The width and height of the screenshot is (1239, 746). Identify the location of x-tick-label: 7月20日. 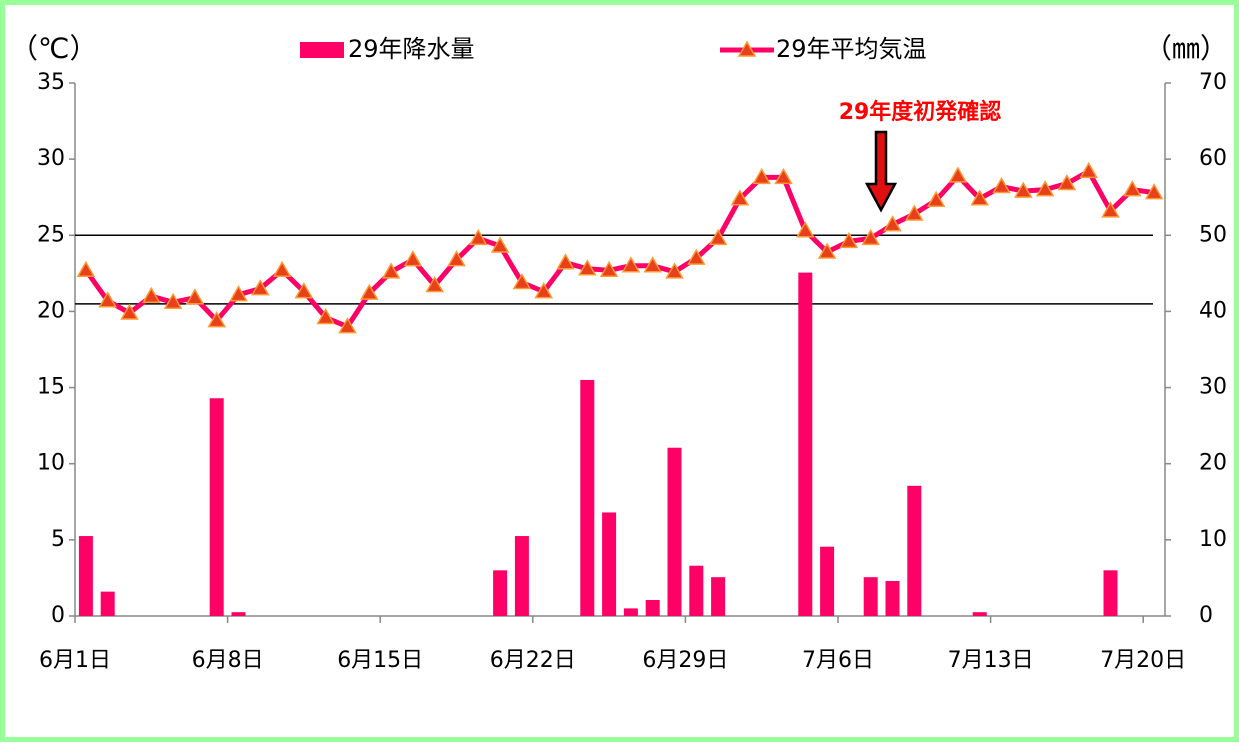
(1143, 660).